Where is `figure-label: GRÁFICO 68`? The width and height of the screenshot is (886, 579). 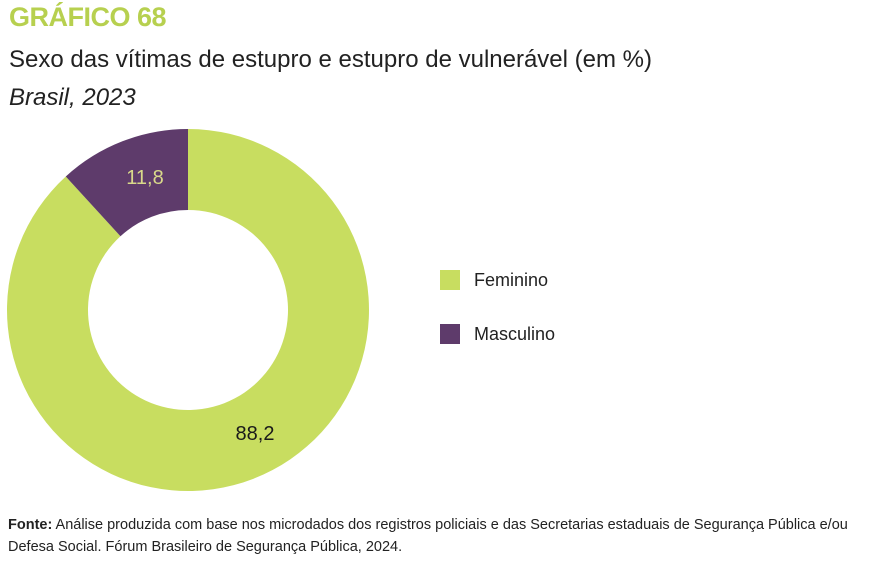 figure-label: GRÁFICO 68 is located at coordinates (88, 17).